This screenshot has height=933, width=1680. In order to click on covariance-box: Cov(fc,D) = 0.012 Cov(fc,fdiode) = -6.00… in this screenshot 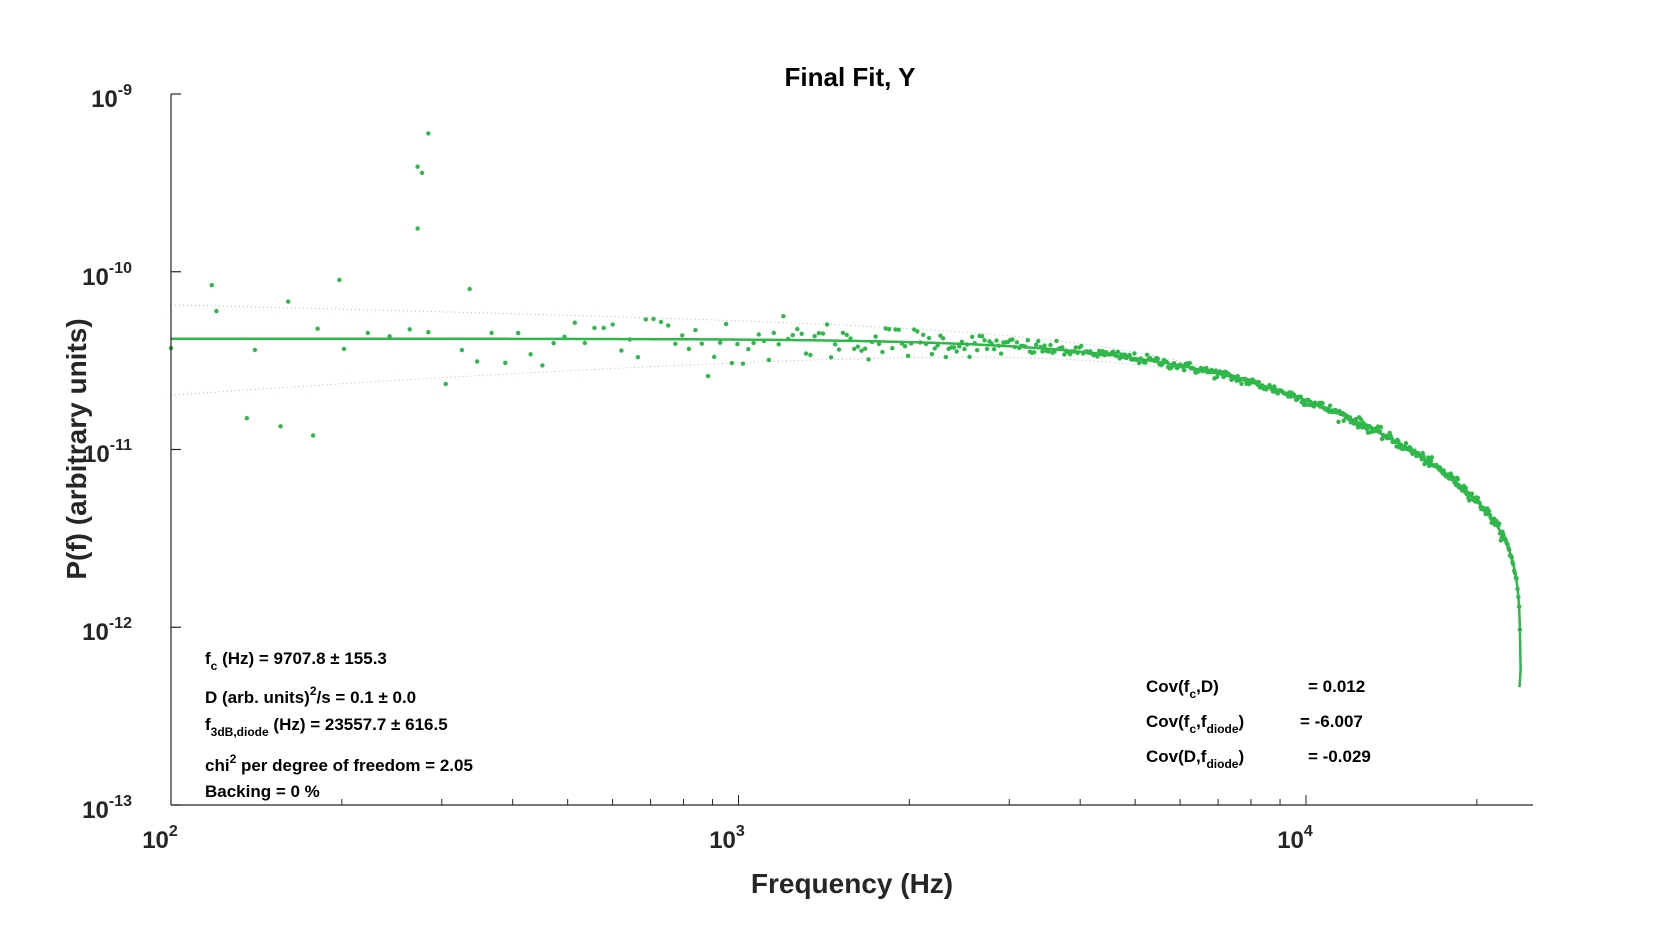, I will do `click(1258, 724)`.